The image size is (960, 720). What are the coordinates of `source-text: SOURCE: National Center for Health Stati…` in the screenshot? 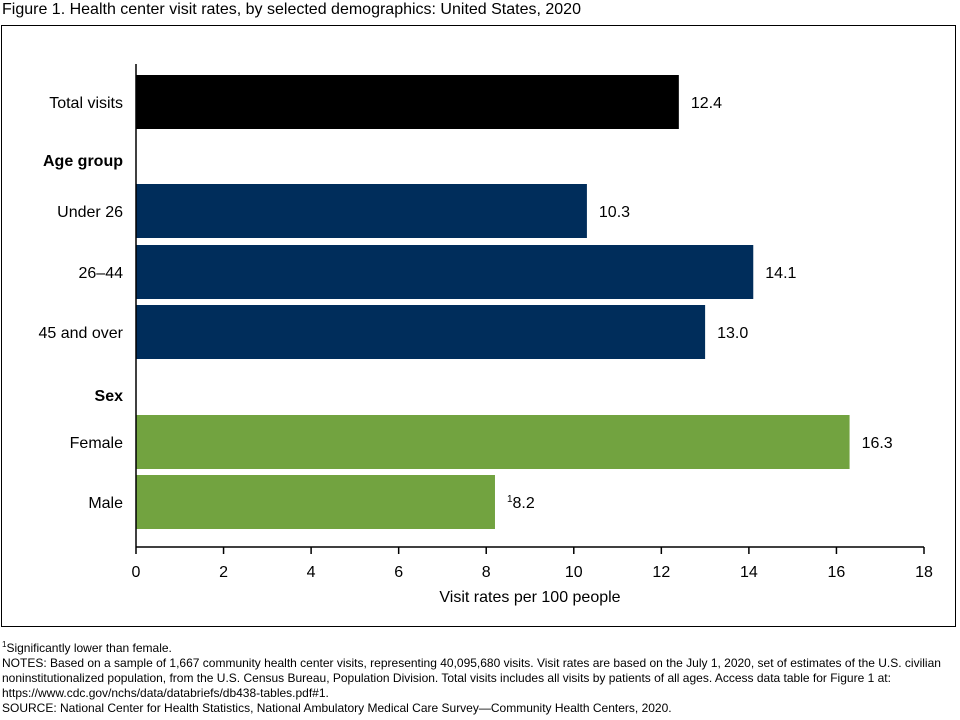 It's located at (337, 708).